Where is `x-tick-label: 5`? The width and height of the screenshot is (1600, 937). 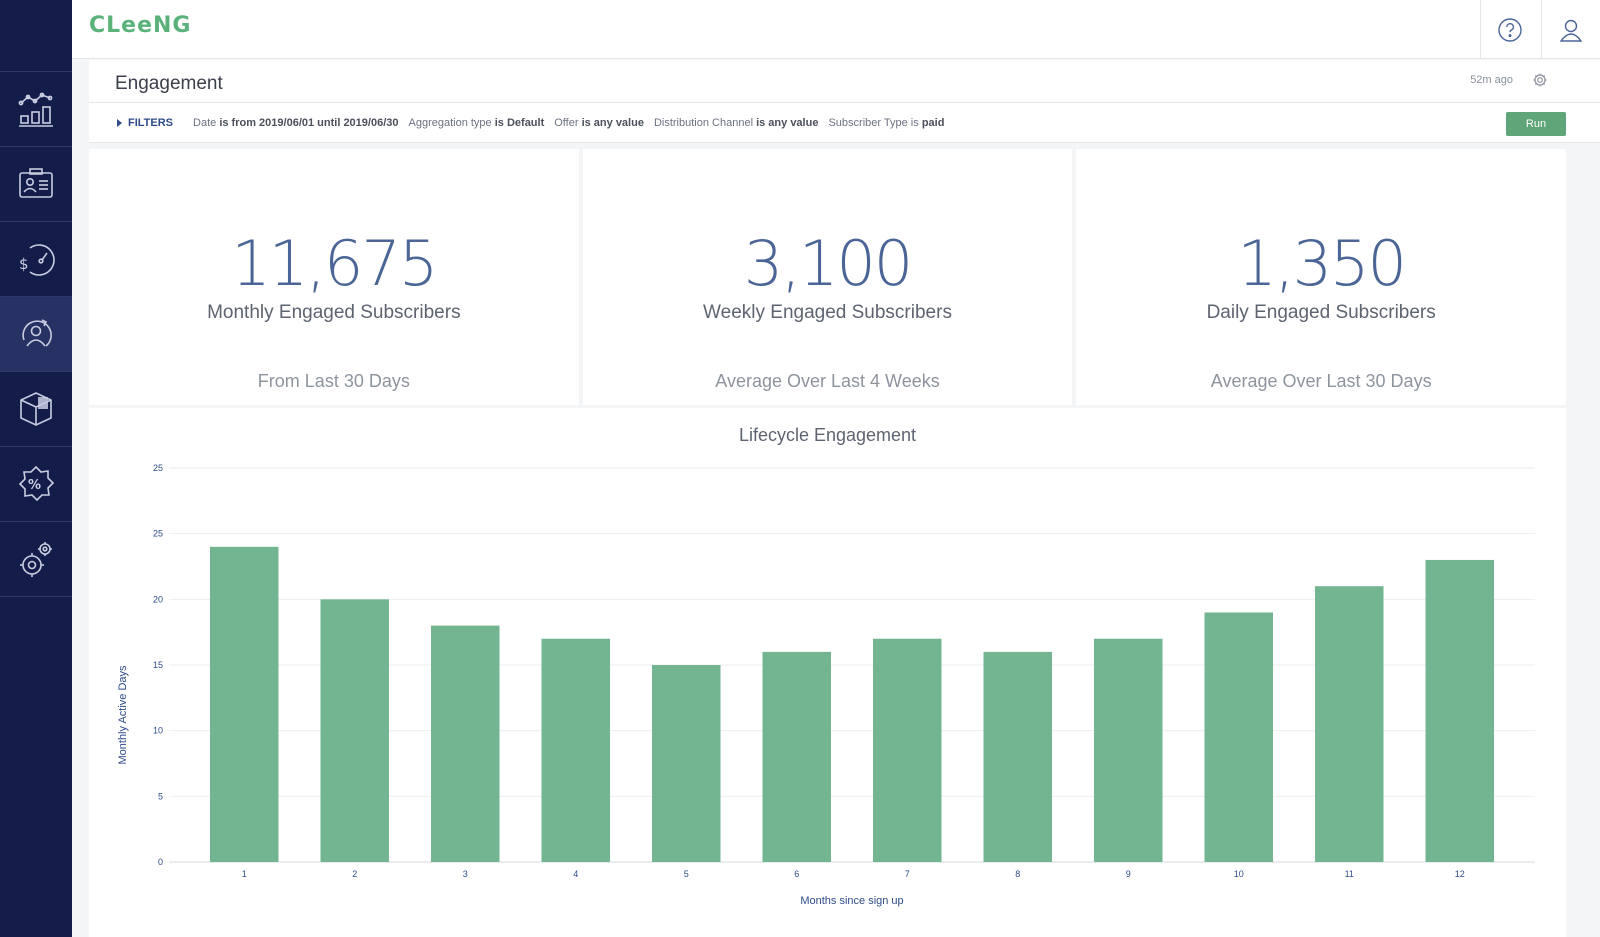
x-tick-label: 5 is located at coordinates (686, 874).